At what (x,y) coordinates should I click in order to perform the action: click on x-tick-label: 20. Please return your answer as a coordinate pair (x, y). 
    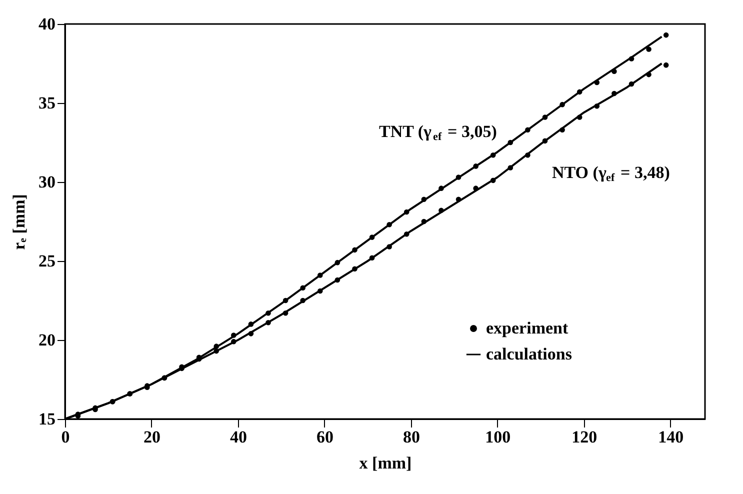
    Looking at the image, I should click on (151, 437).